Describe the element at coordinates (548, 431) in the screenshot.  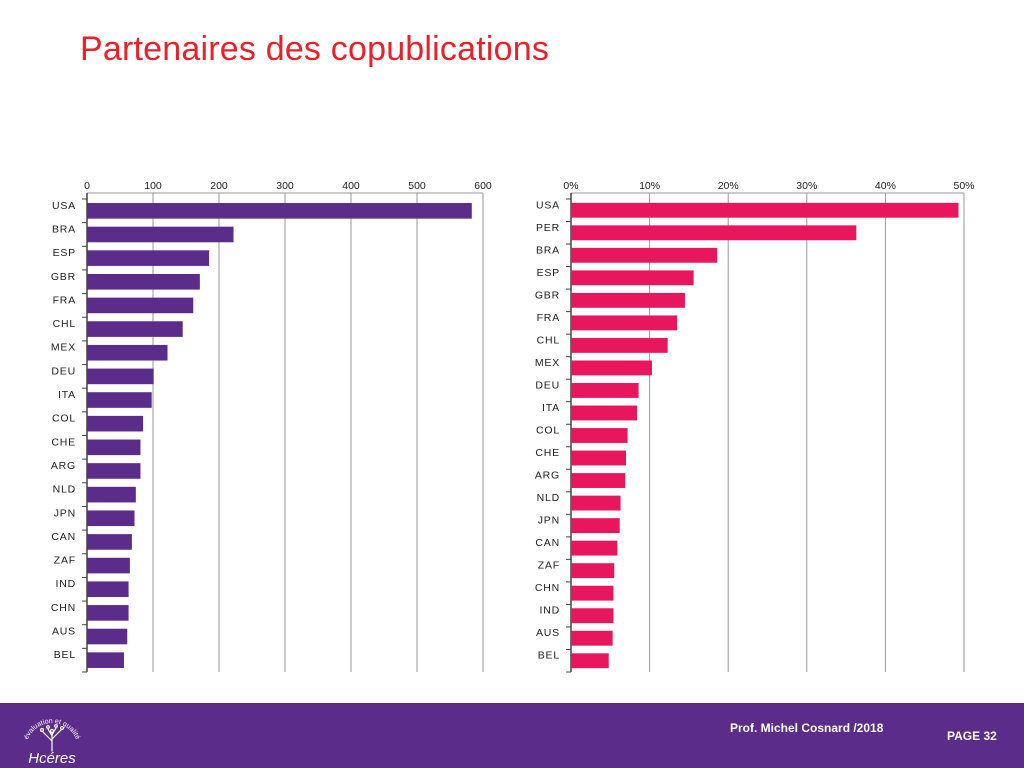
I see `right-chart-category-label: COL` at that location.